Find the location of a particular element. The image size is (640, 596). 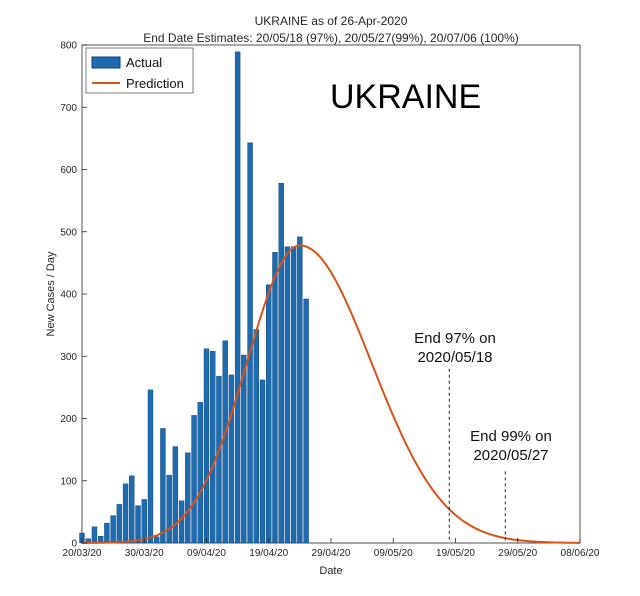

y-tick-label-200: 200 is located at coordinates (68, 419).